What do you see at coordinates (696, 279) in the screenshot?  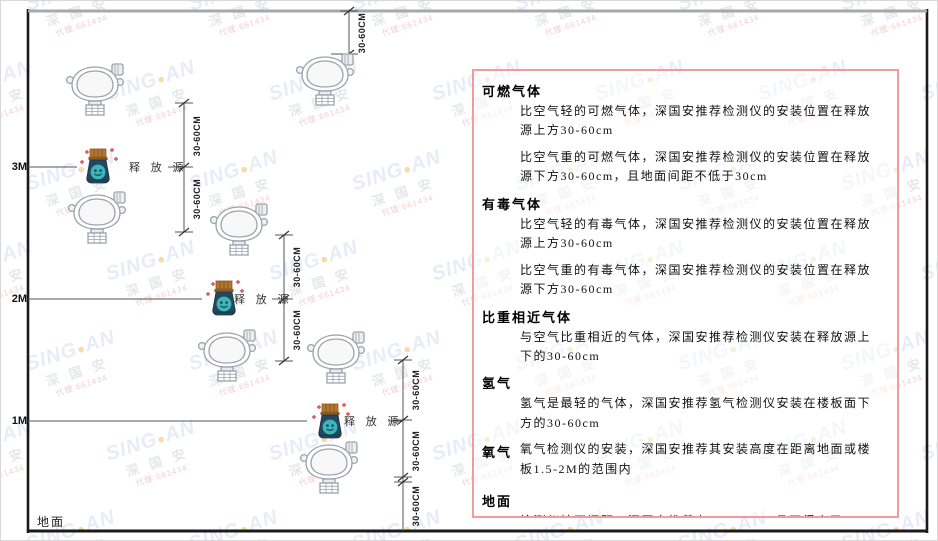 I see `panel-section-paragraph: 比空气重的有毒气体，深国安推荐检测仪的安装位置在释放源下方30-60cm` at bounding box center [696, 279].